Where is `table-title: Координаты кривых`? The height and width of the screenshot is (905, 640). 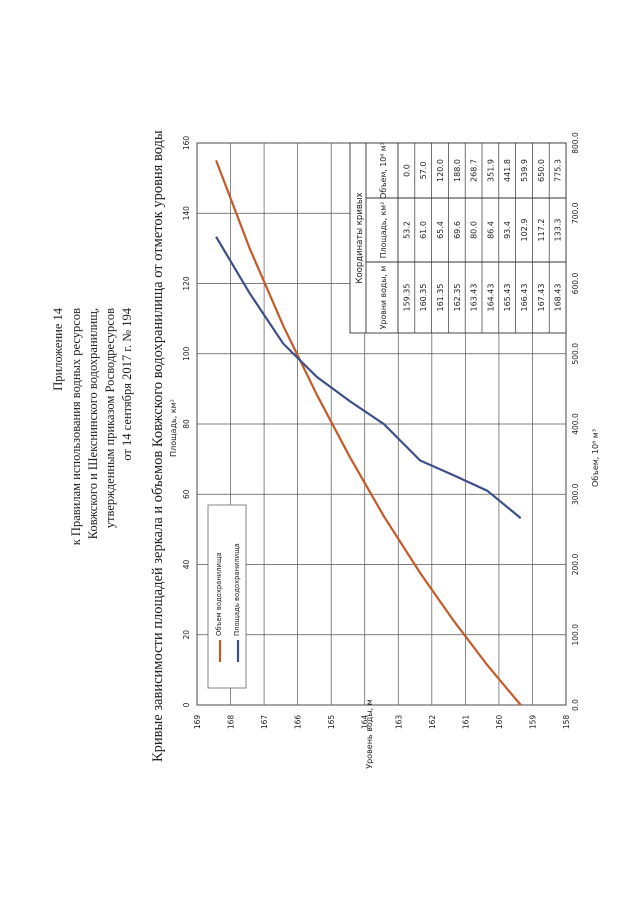
table-title: Координаты кривых is located at coordinates (360, 237).